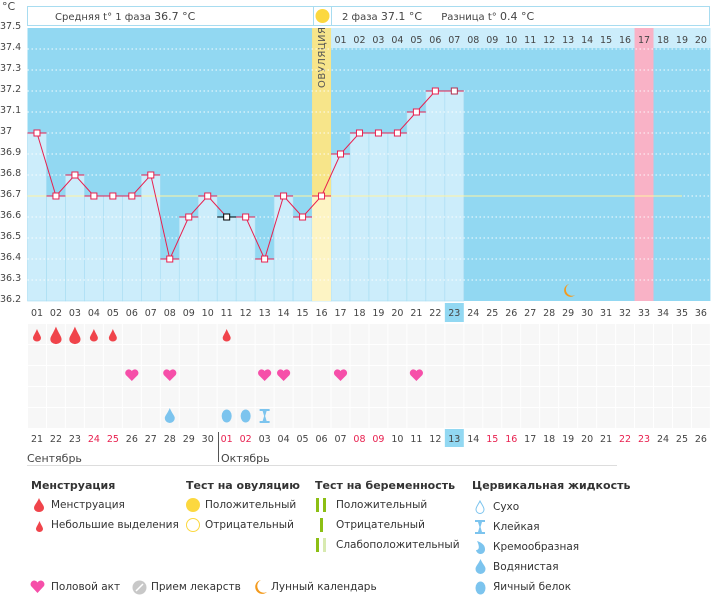 The width and height of the screenshot is (720, 595). I want to click on cycle-day-number: 05, so click(113, 313).